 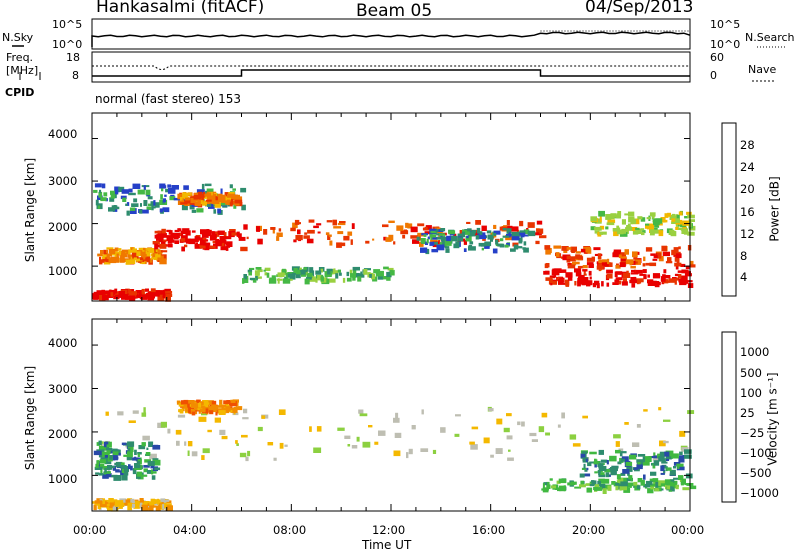 What do you see at coordinates (751, 393) in the screenshot?
I see `velocity-cbar-tick-100: 100` at bounding box center [751, 393].